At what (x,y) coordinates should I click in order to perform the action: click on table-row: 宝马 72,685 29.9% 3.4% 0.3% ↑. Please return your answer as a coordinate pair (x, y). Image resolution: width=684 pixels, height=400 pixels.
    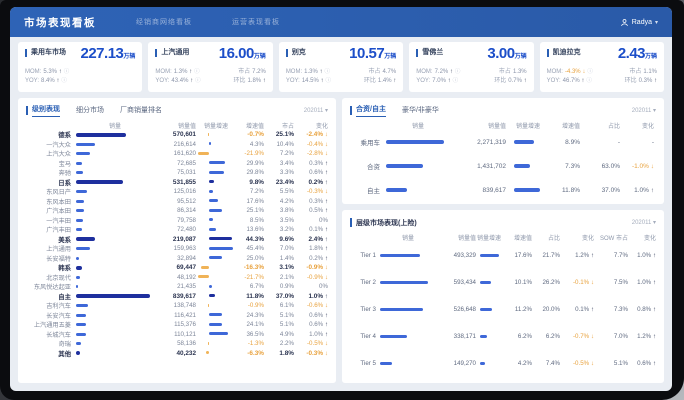
    Looking at the image, I should click on (177, 164).